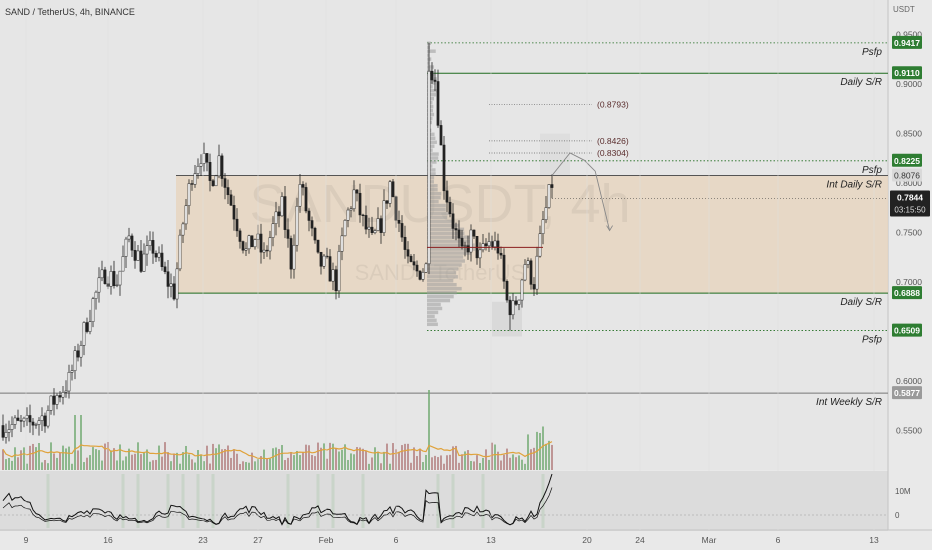 The width and height of the screenshot is (932, 550). Describe the element at coordinates (872, 52) in the screenshot. I see `level-label-0: Psfp` at that location.